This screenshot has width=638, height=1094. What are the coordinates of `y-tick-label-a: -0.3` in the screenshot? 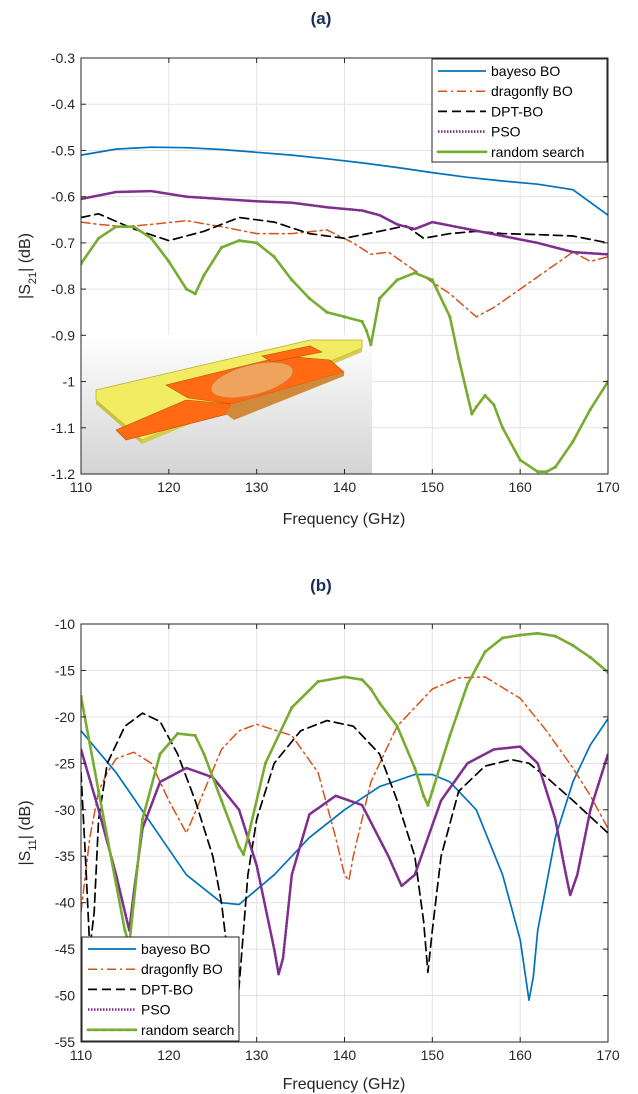 It's located at (63, 58).